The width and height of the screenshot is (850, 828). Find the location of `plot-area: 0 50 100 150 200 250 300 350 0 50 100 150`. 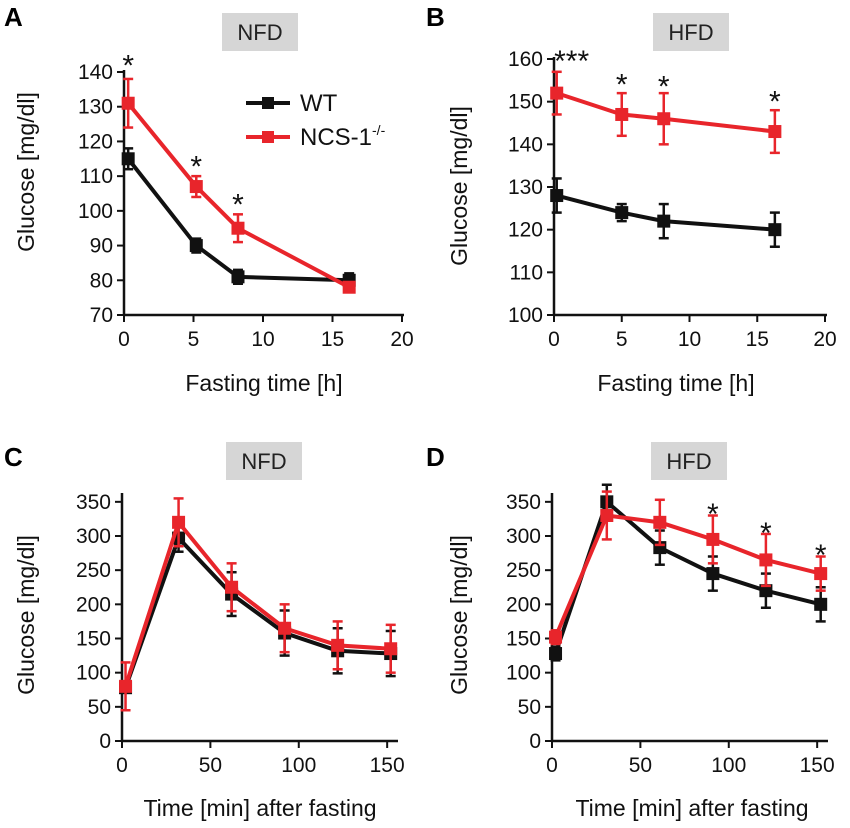

plot-area: 0 50 100 150 200 250 300 350 0 50 100 150 is located at coordinates (240, 634).